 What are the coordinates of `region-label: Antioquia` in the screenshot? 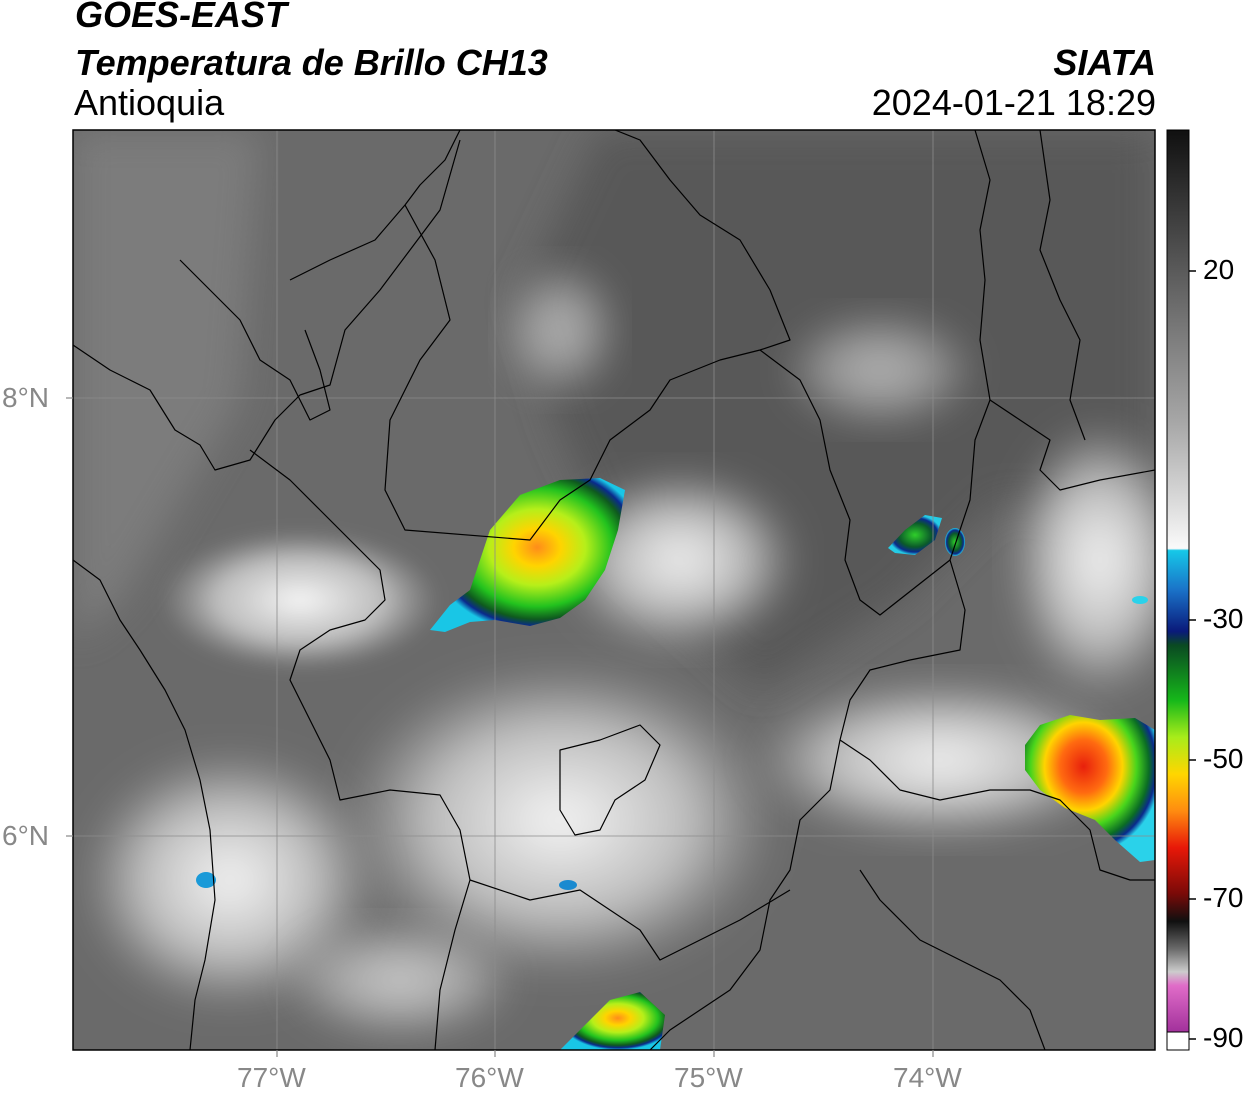 It's located at (149, 102).